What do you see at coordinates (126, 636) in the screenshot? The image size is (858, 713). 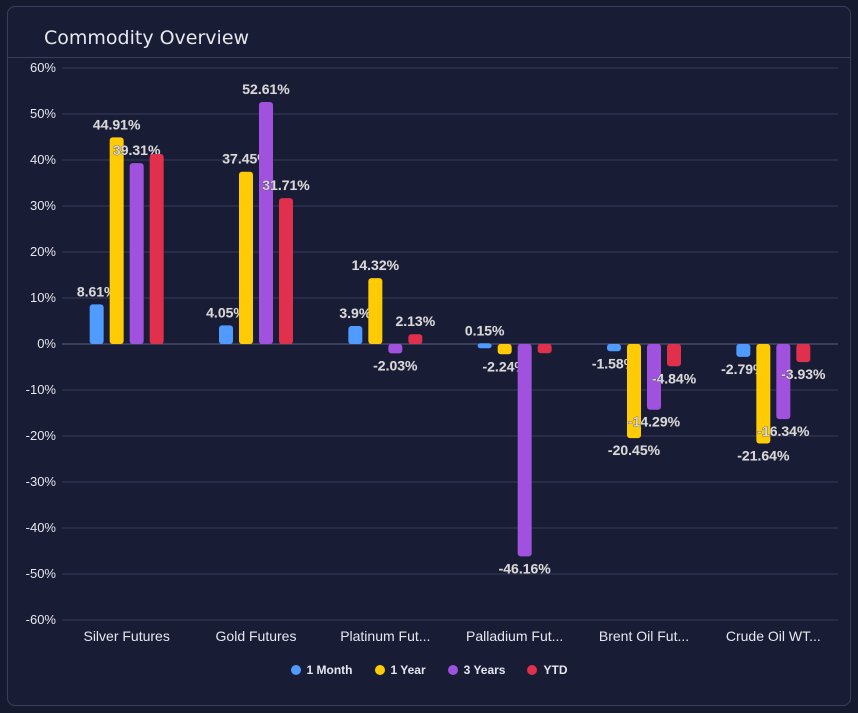 I see `x-tick-label: Silver Futures` at bounding box center [126, 636].